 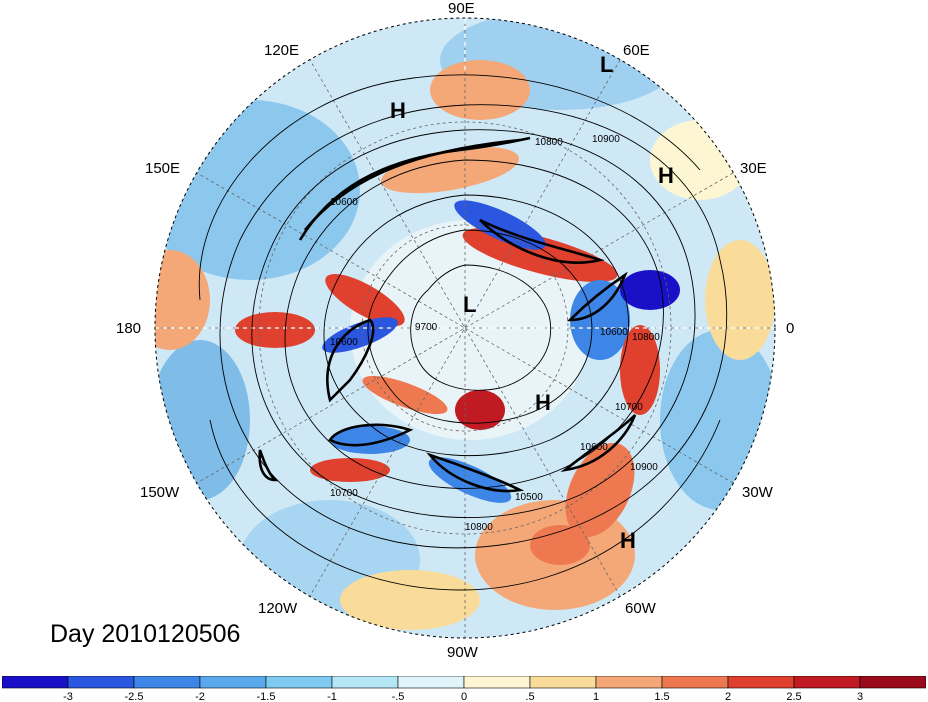 What do you see at coordinates (753, 168) in the screenshot?
I see `lon-label-30e: 30E` at bounding box center [753, 168].